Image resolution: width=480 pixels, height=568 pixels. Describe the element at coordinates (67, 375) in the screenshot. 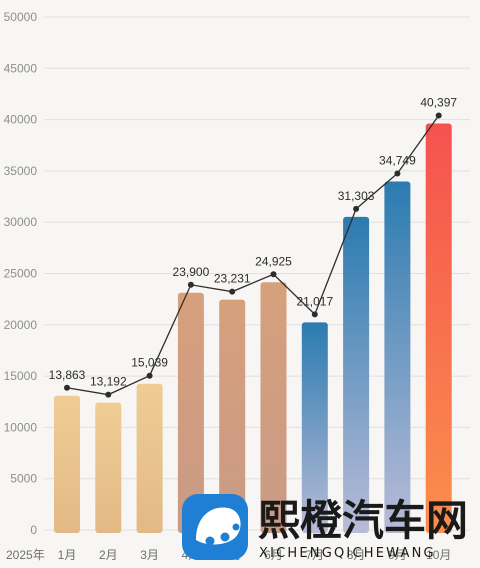

I see `data-label: 13,863` at that location.